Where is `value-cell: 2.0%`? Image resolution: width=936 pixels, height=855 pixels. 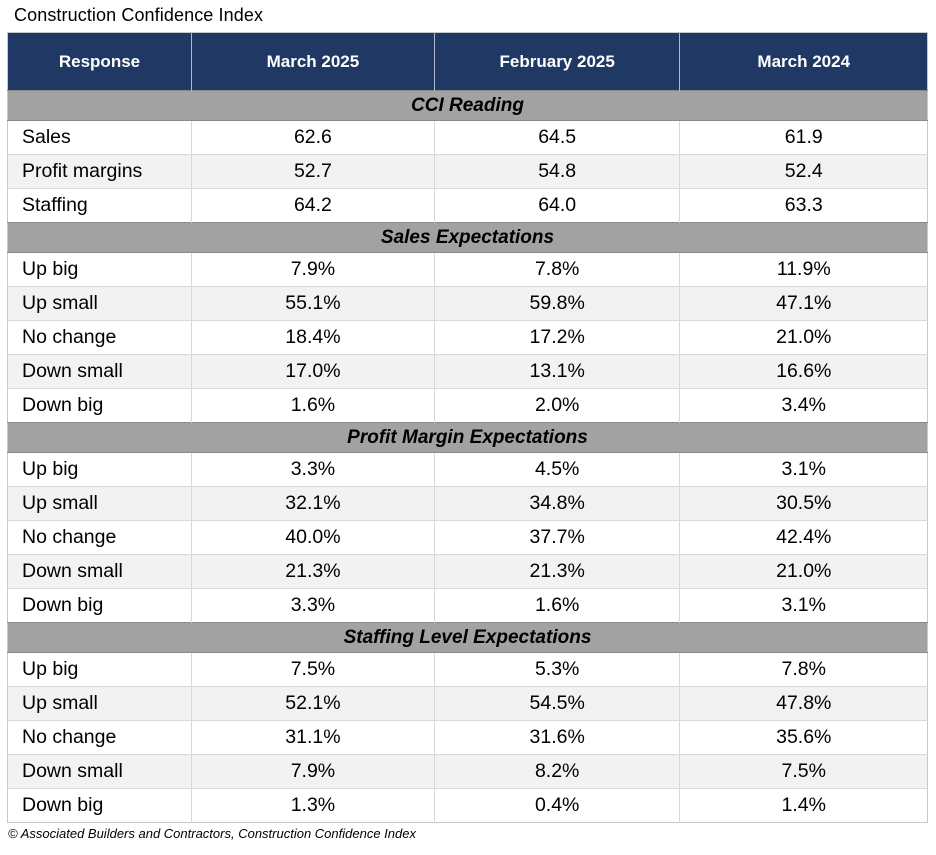
value-cell: 2.0% is located at coordinates (556, 405).